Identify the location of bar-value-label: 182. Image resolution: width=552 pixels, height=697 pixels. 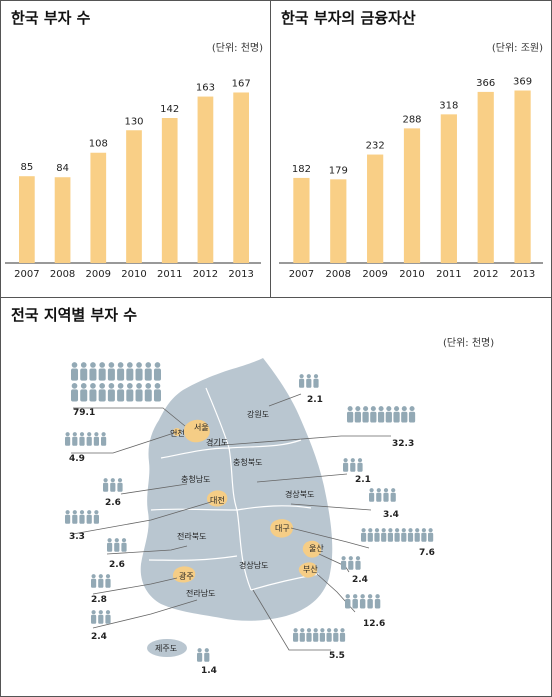
(301, 169).